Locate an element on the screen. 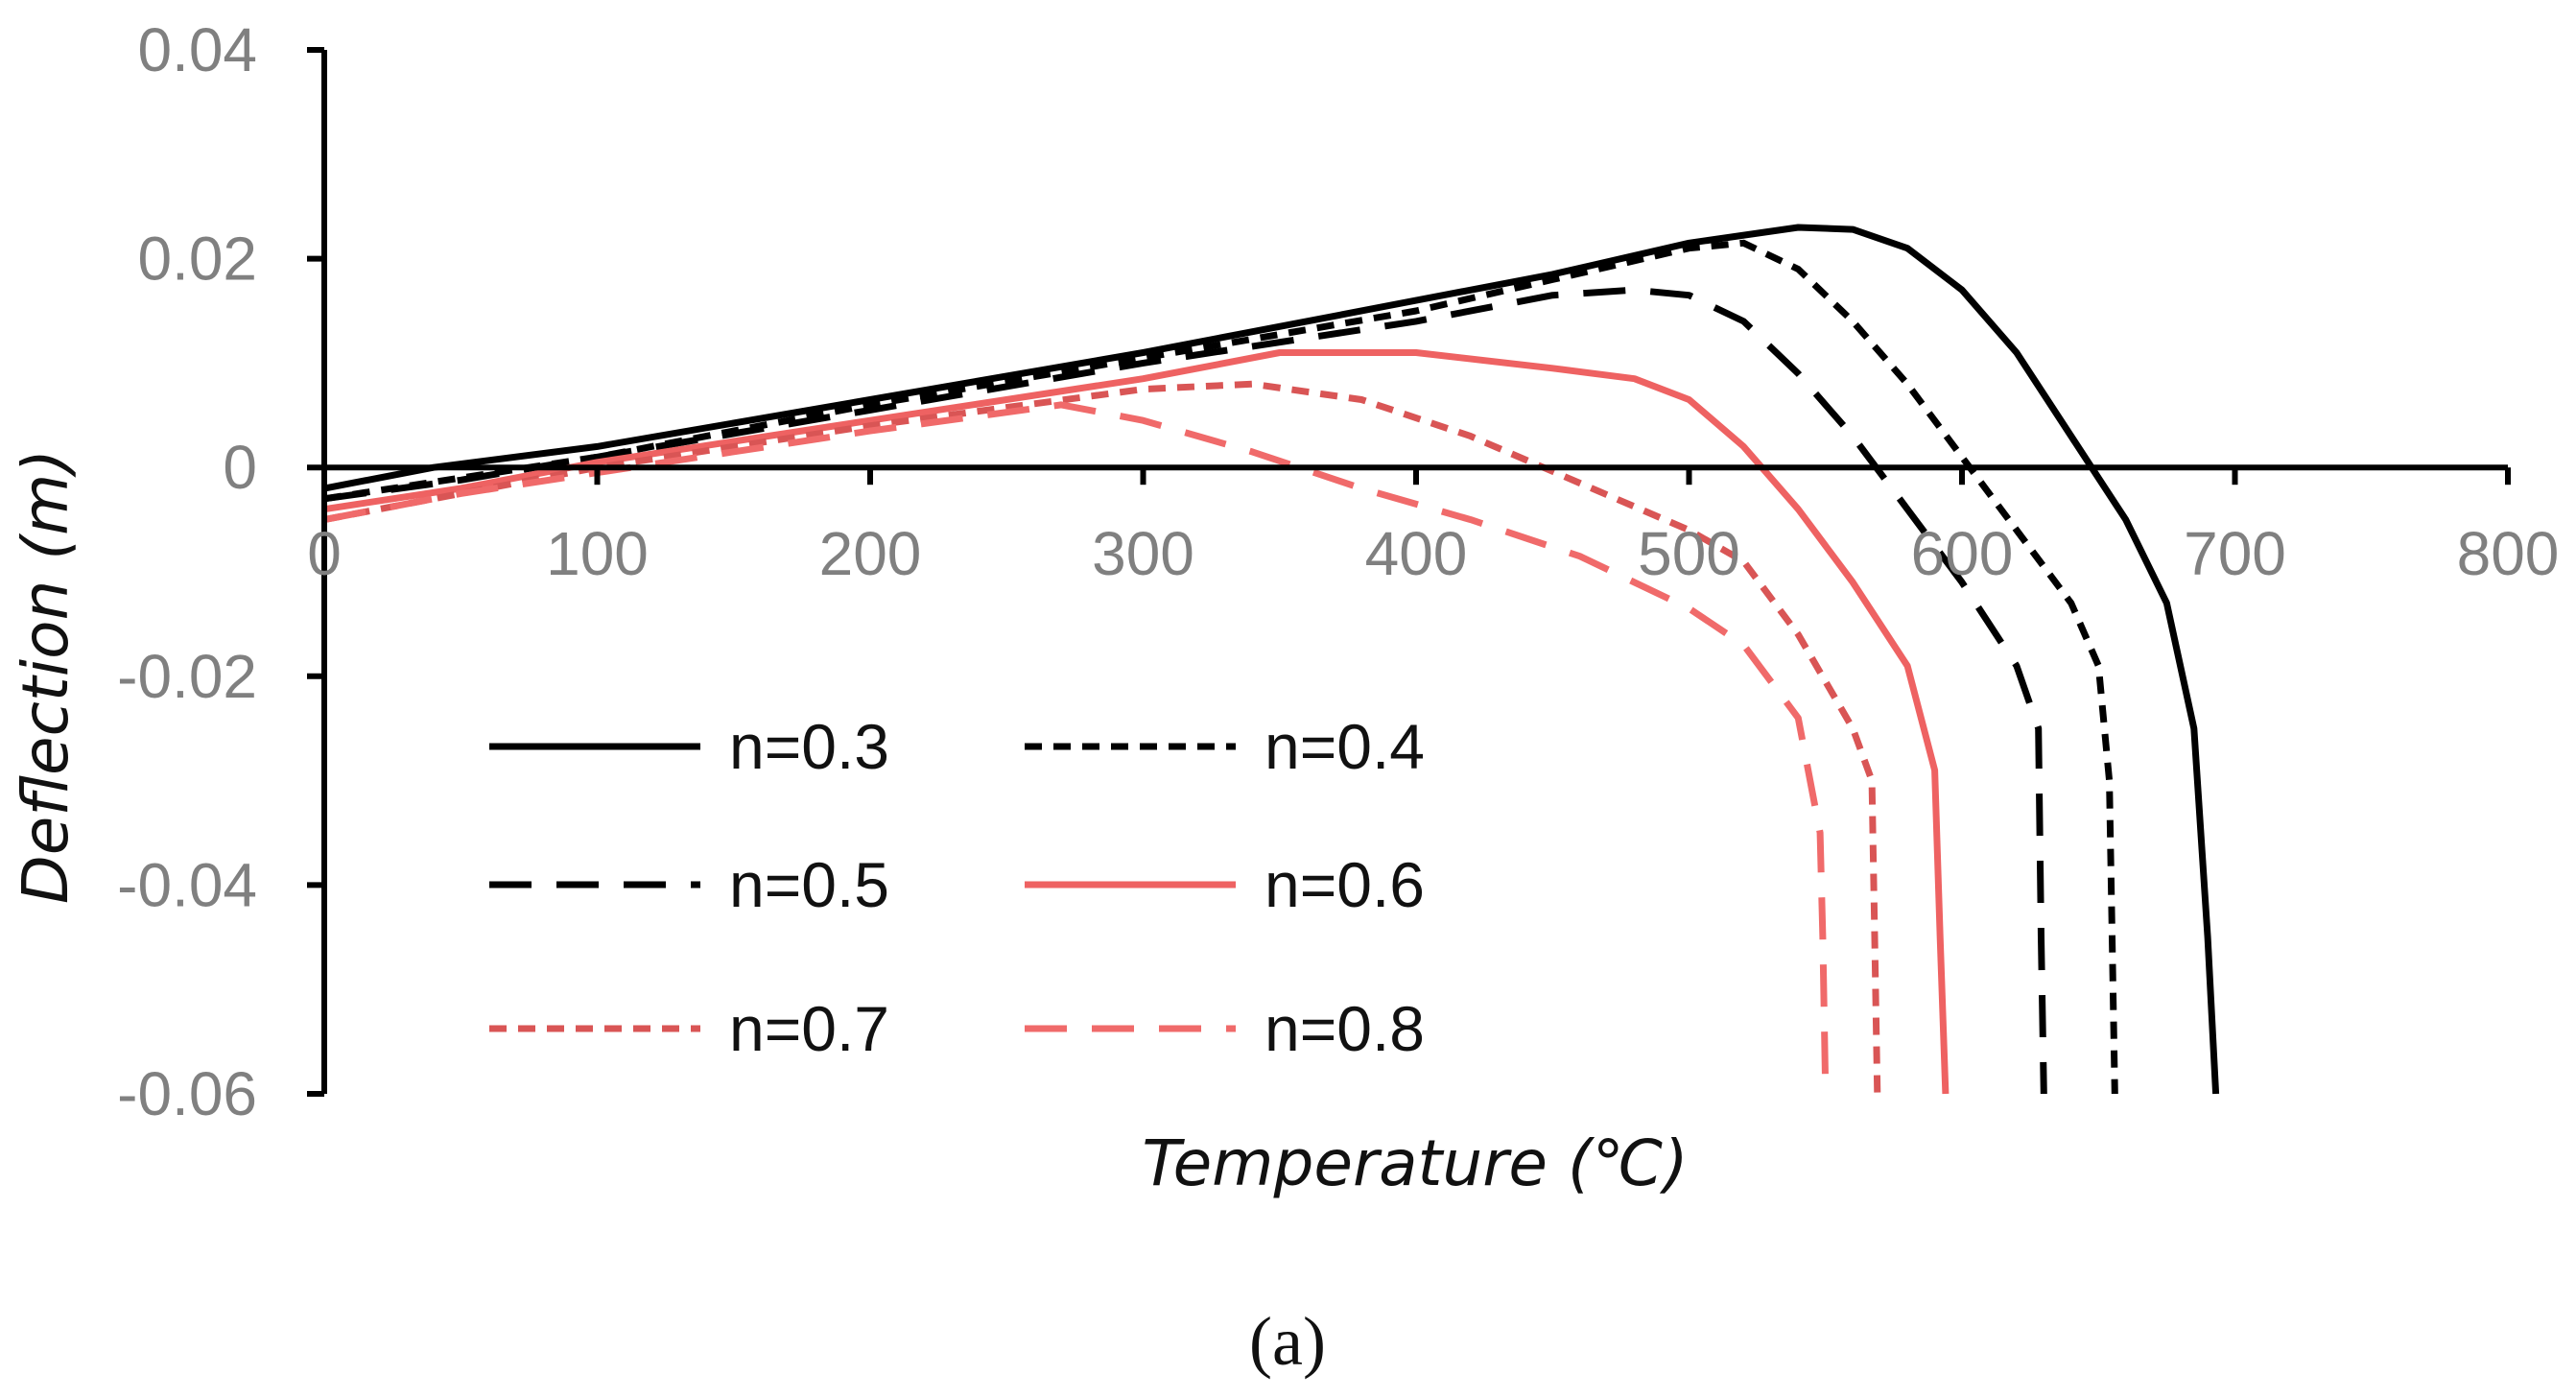 The width and height of the screenshot is (2576, 1398). legend-item: n=0.8 is located at coordinates (1225, 1028).